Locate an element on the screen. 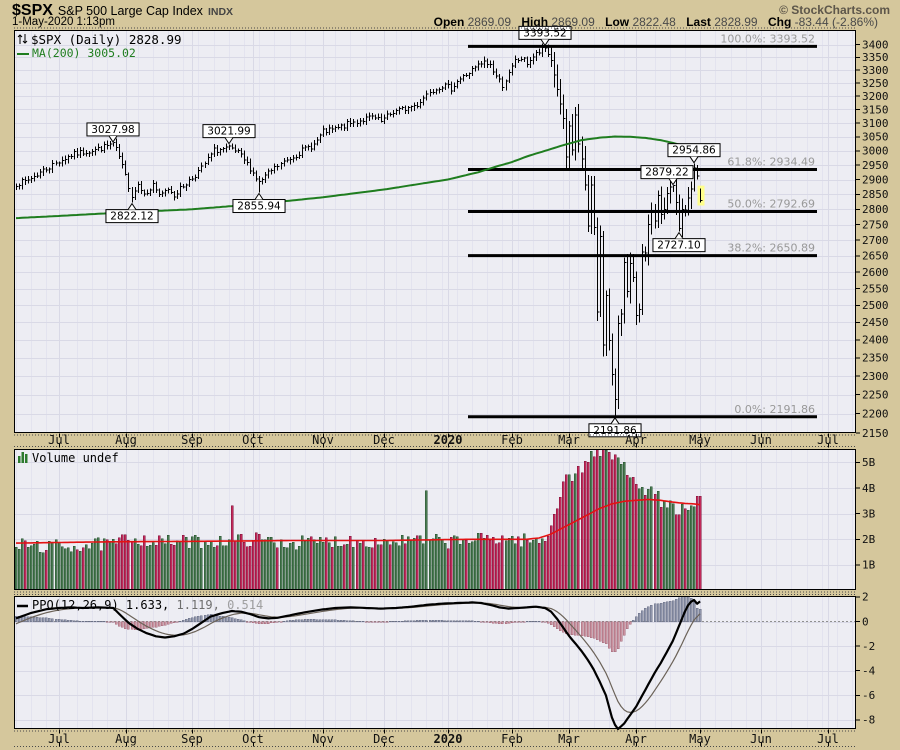 The image size is (900, 750). axis-tick-label: 2500 is located at coordinates (875, 305).